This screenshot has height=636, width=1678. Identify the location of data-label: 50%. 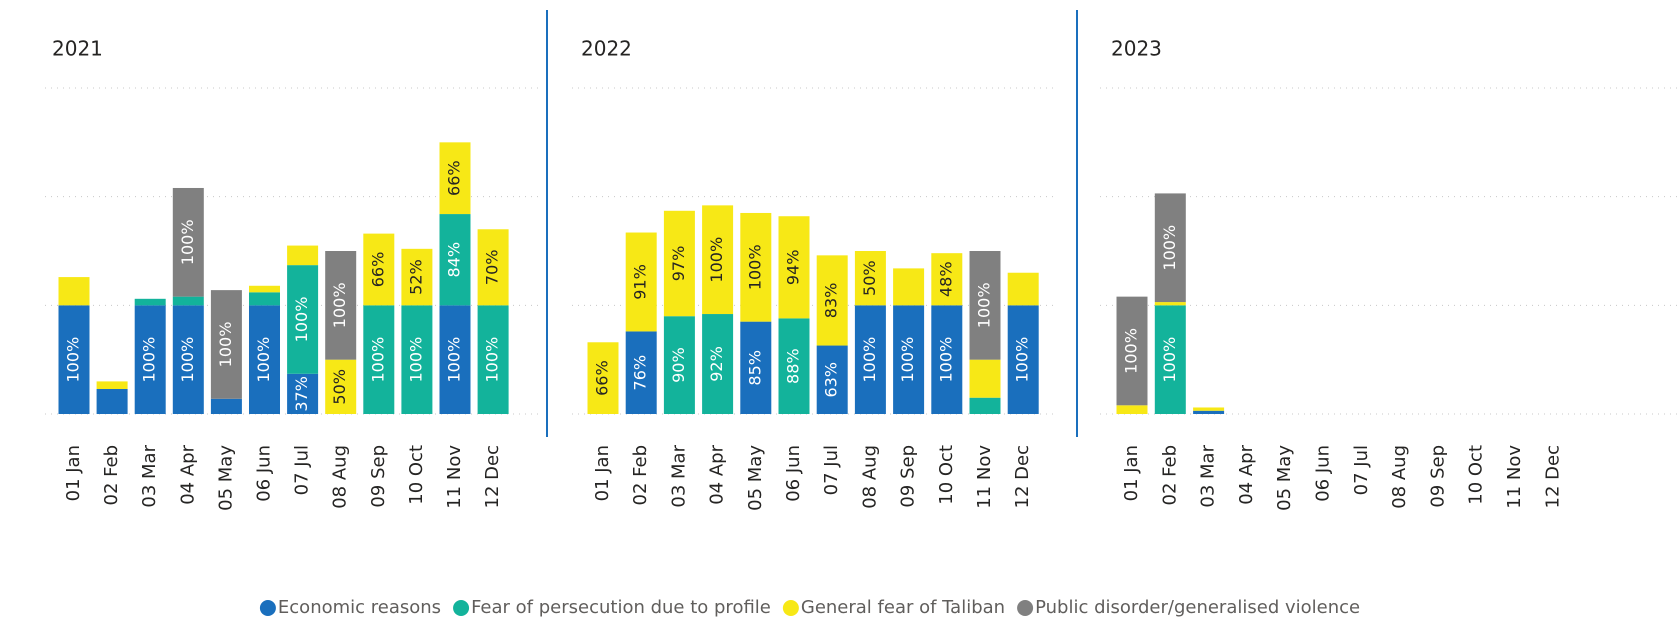
(339, 387).